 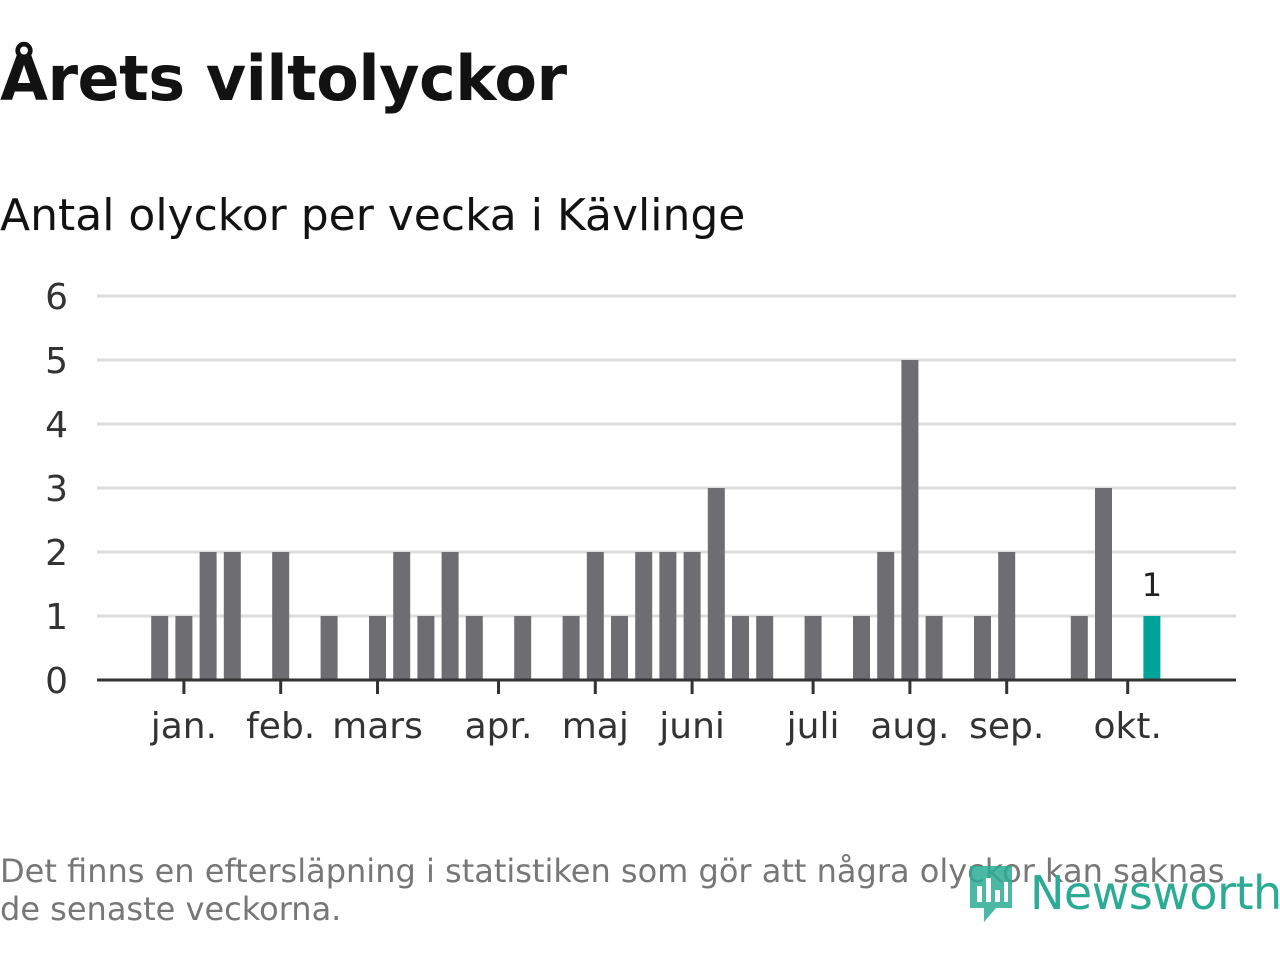 I want to click on x-tick-label: mars, so click(x=377, y=726).